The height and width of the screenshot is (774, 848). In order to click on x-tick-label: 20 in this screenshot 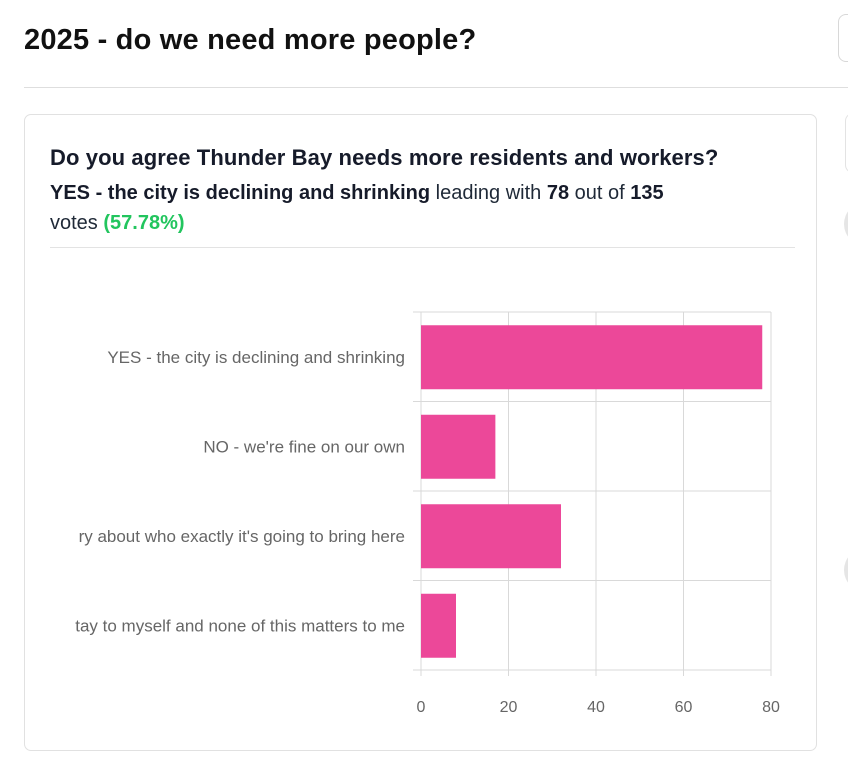, I will do `click(509, 707)`.